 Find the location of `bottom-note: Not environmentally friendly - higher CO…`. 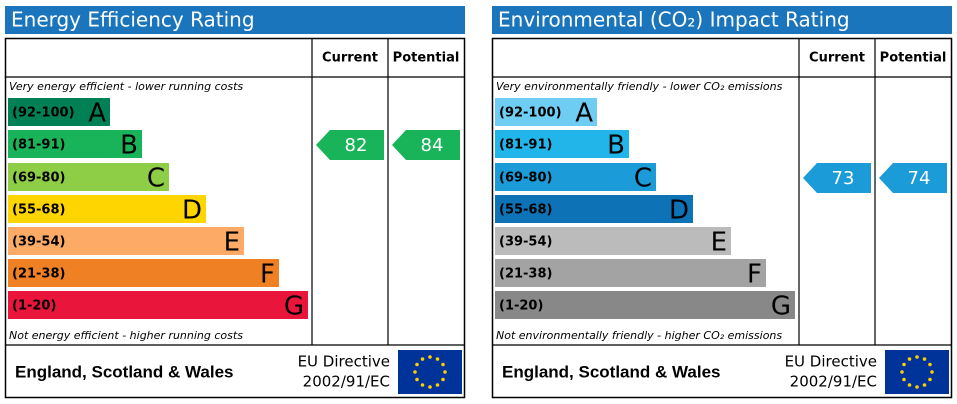

bottom-note: Not environmentally friendly - higher CO… is located at coordinates (639, 335).